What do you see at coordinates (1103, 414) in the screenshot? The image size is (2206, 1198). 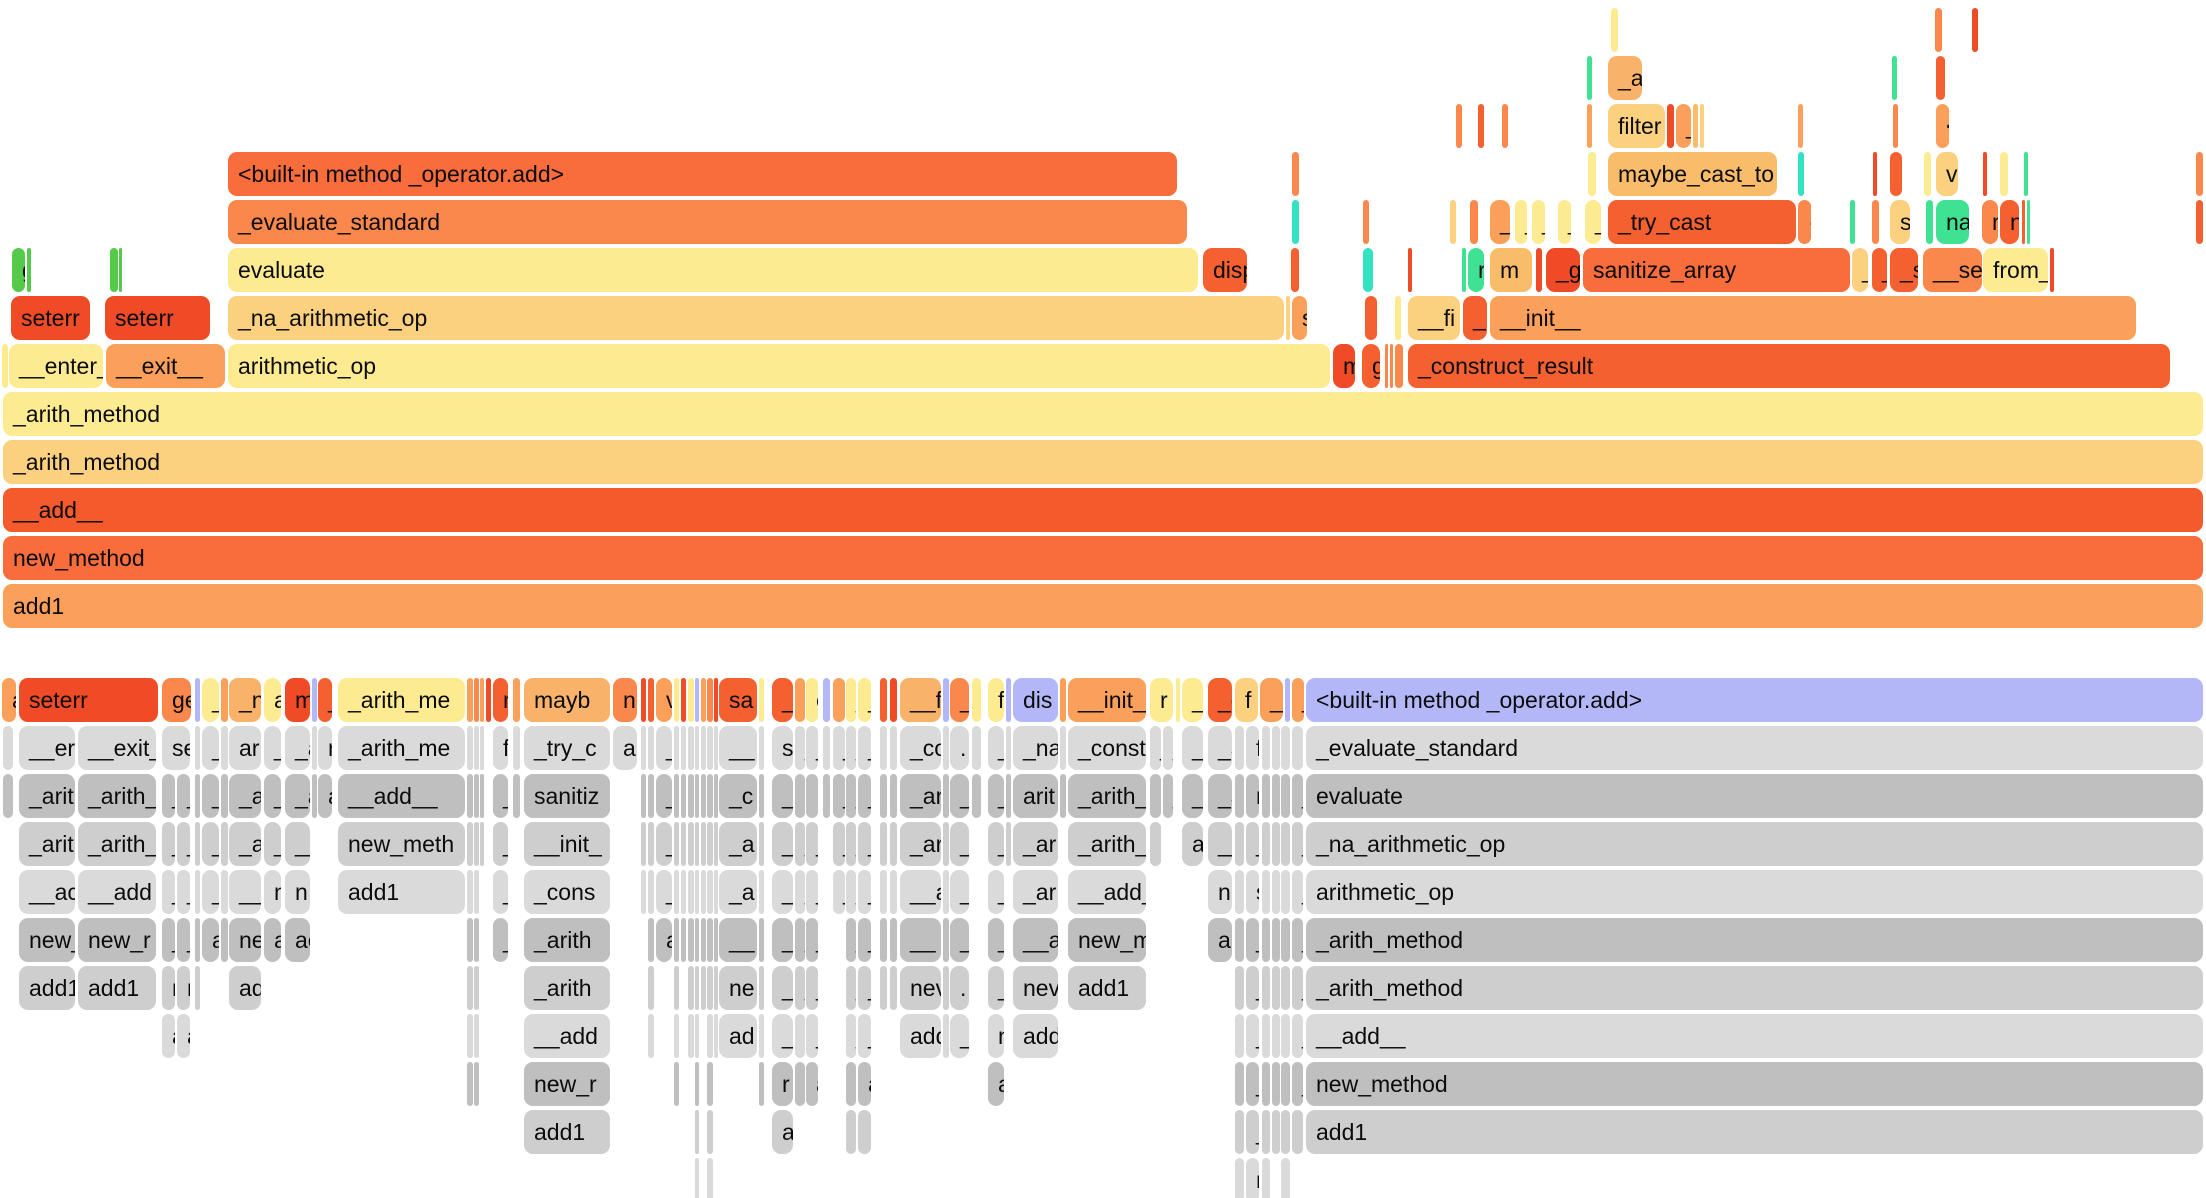 I see `frame-_arith_method: _arith_method` at bounding box center [1103, 414].